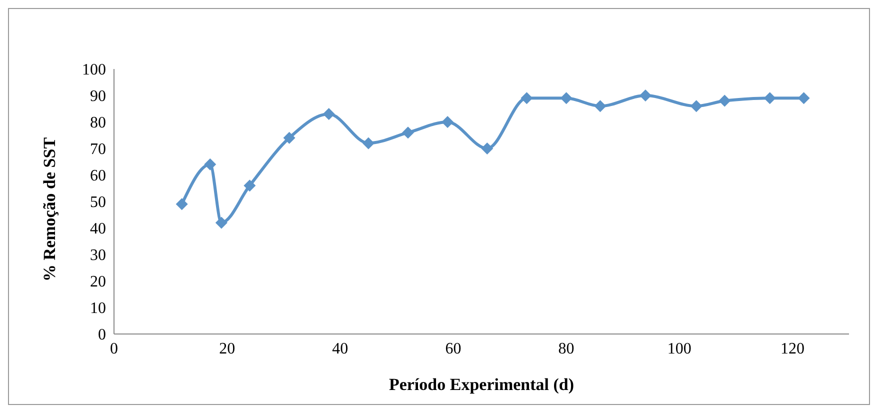 Image resolution: width=877 pixels, height=411 pixels. What do you see at coordinates (98, 255) in the screenshot?
I see `y-tick-label: 30` at bounding box center [98, 255].